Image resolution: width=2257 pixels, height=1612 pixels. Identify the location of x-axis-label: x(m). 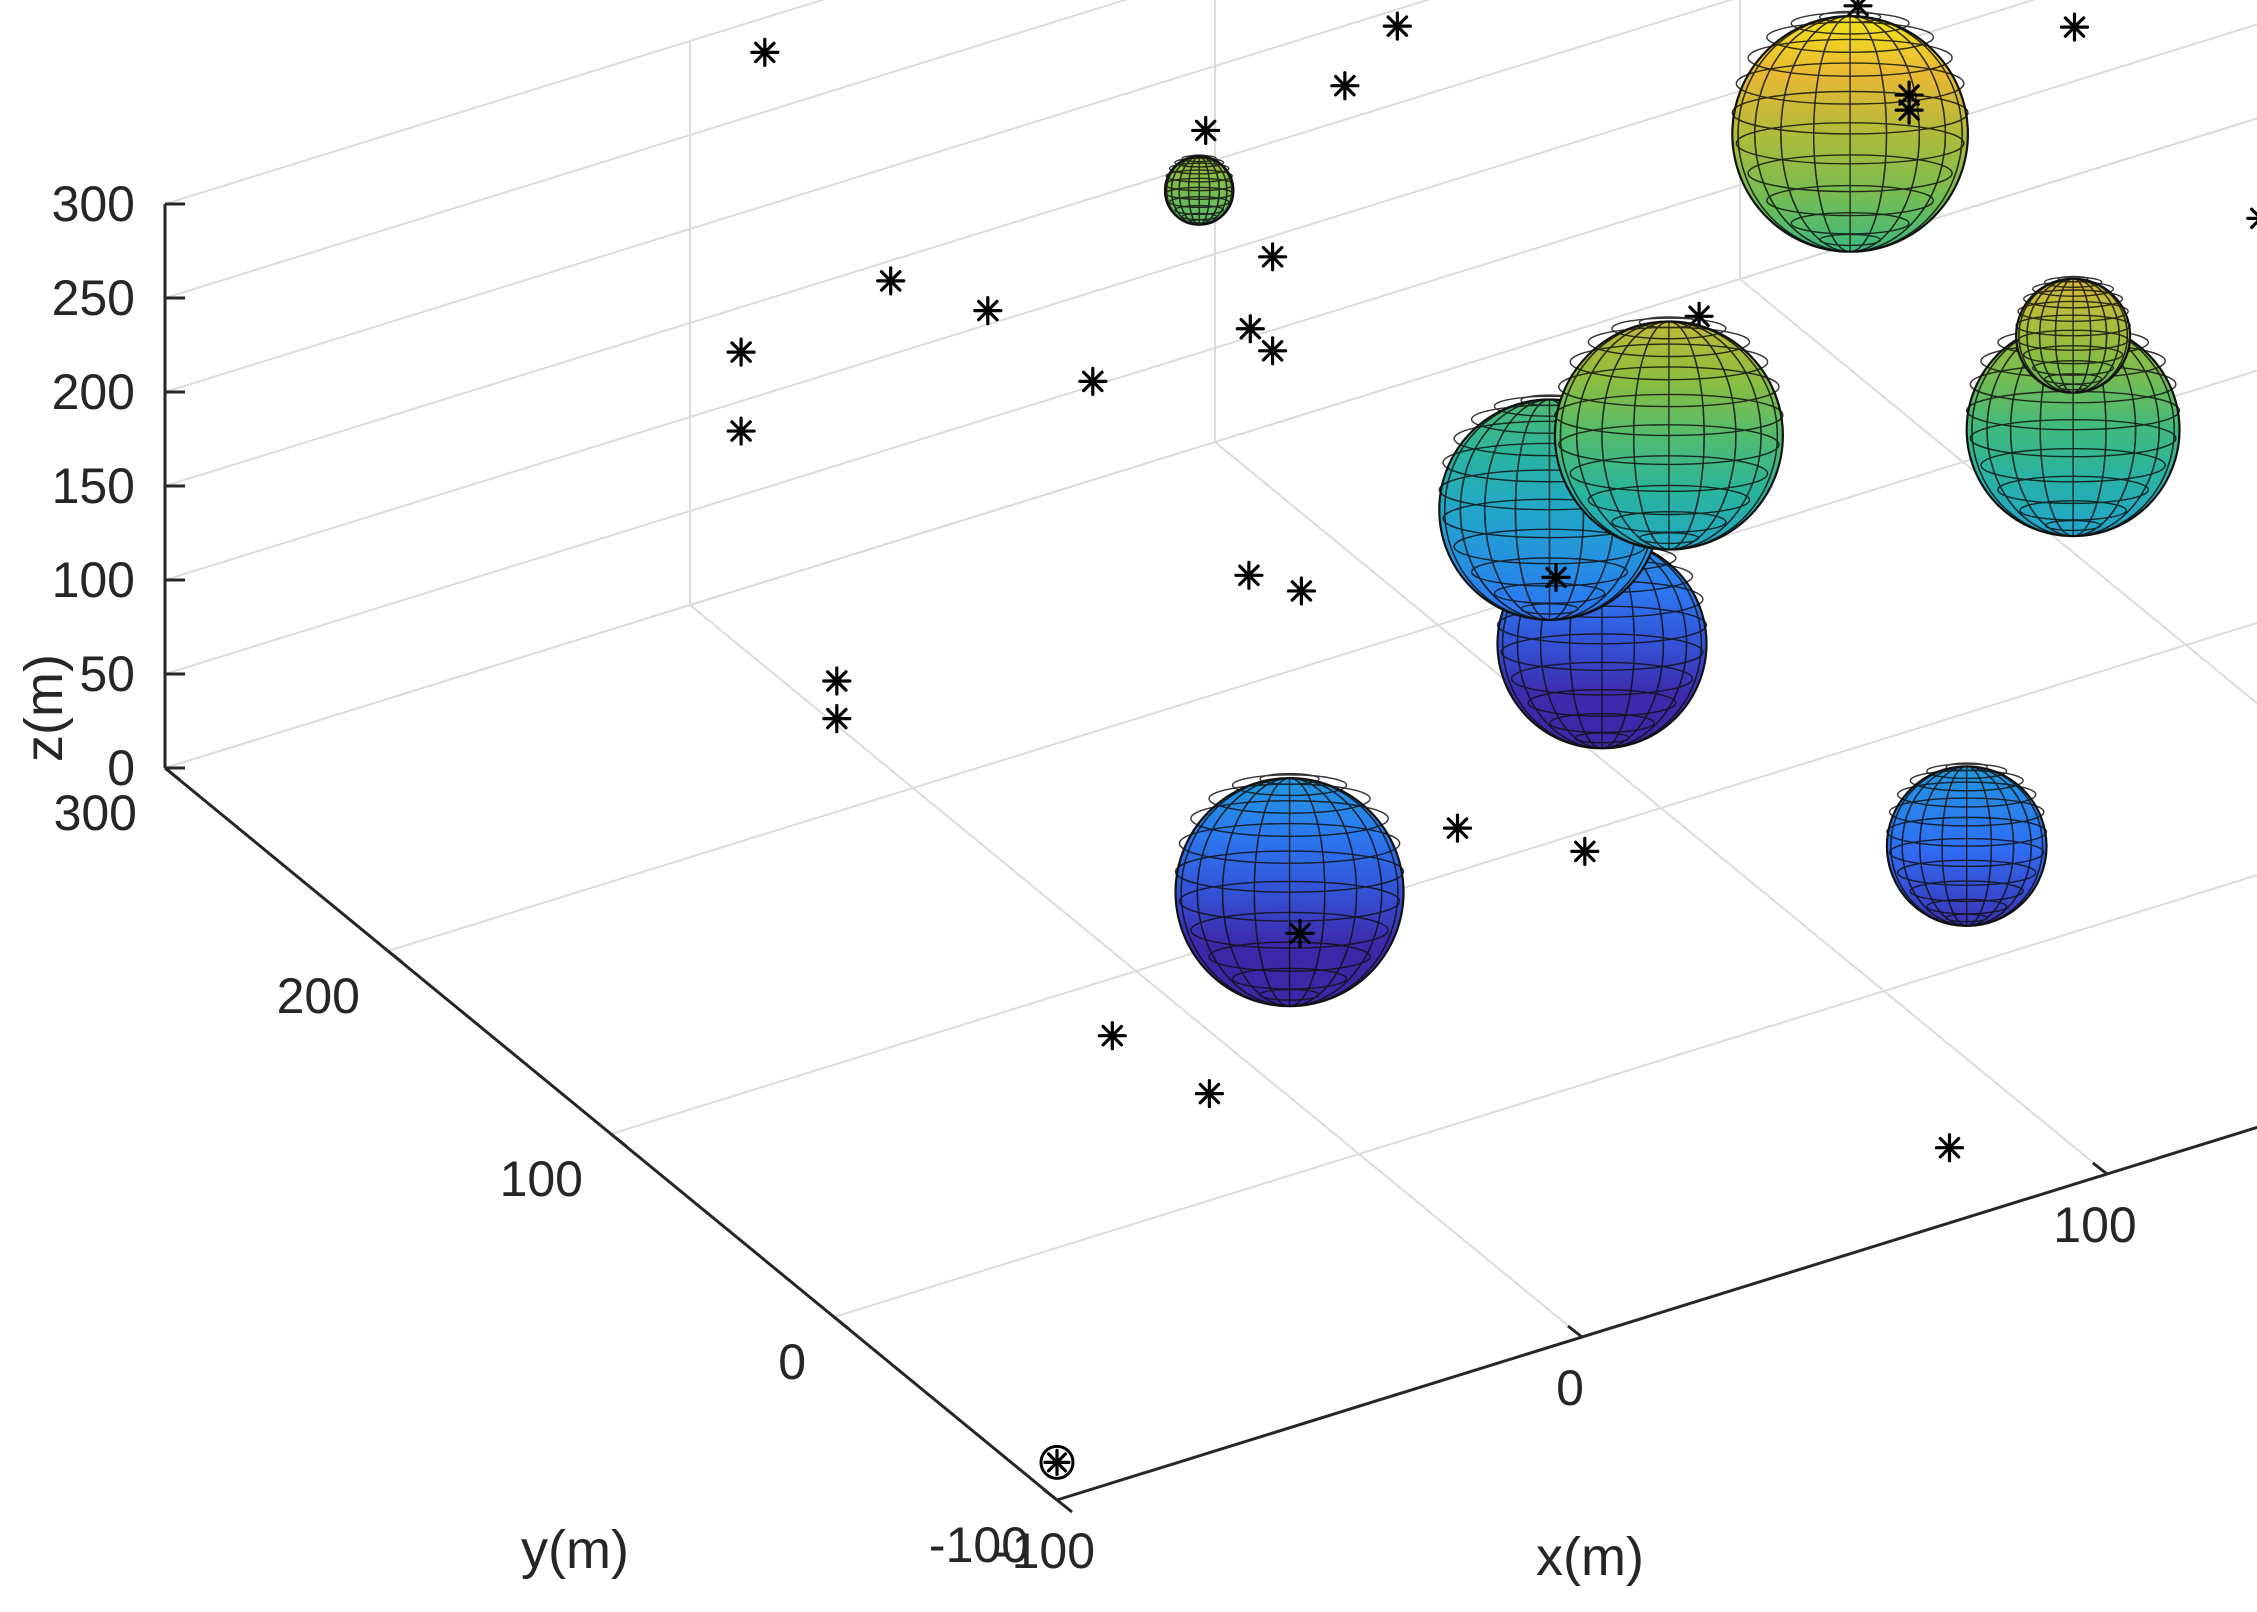
(1590, 1557).